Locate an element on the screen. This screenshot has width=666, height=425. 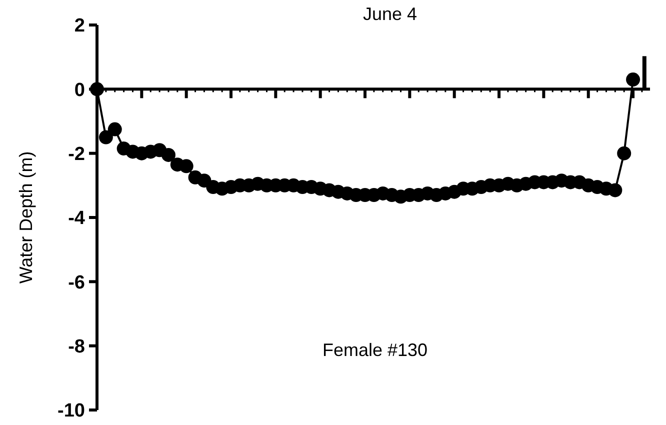
y-tick-label: -2 is located at coordinates (76, 154).